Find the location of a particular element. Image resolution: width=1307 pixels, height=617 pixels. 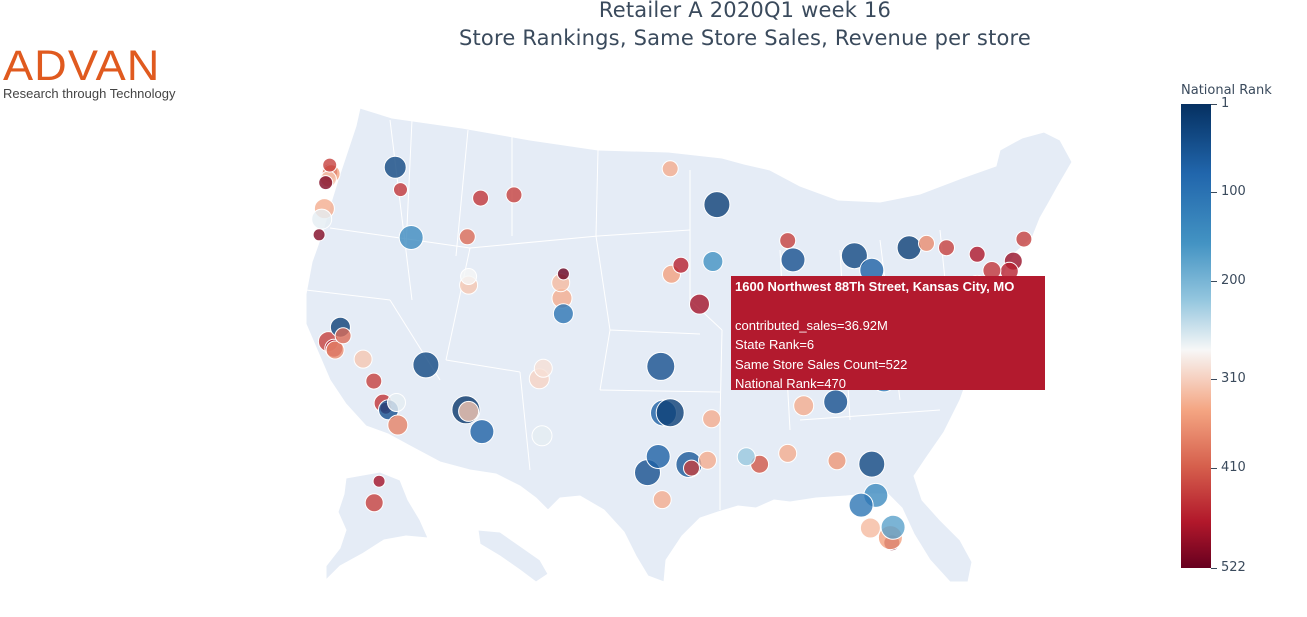

advan-logo: ADVAN Research through Technology is located at coordinates (89, 72).